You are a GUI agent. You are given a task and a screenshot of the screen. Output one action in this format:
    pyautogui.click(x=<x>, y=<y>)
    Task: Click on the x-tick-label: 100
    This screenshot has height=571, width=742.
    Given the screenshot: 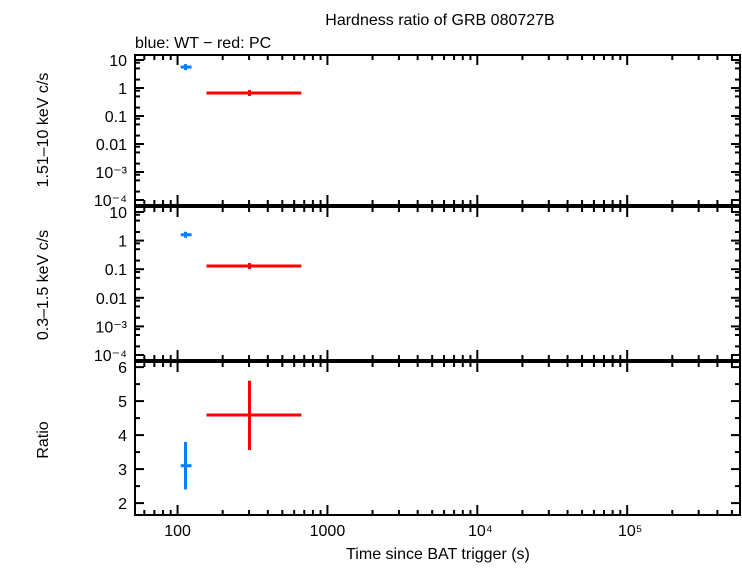 What is the action you would take?
    pyautogui.click(x=177, y=531)
    